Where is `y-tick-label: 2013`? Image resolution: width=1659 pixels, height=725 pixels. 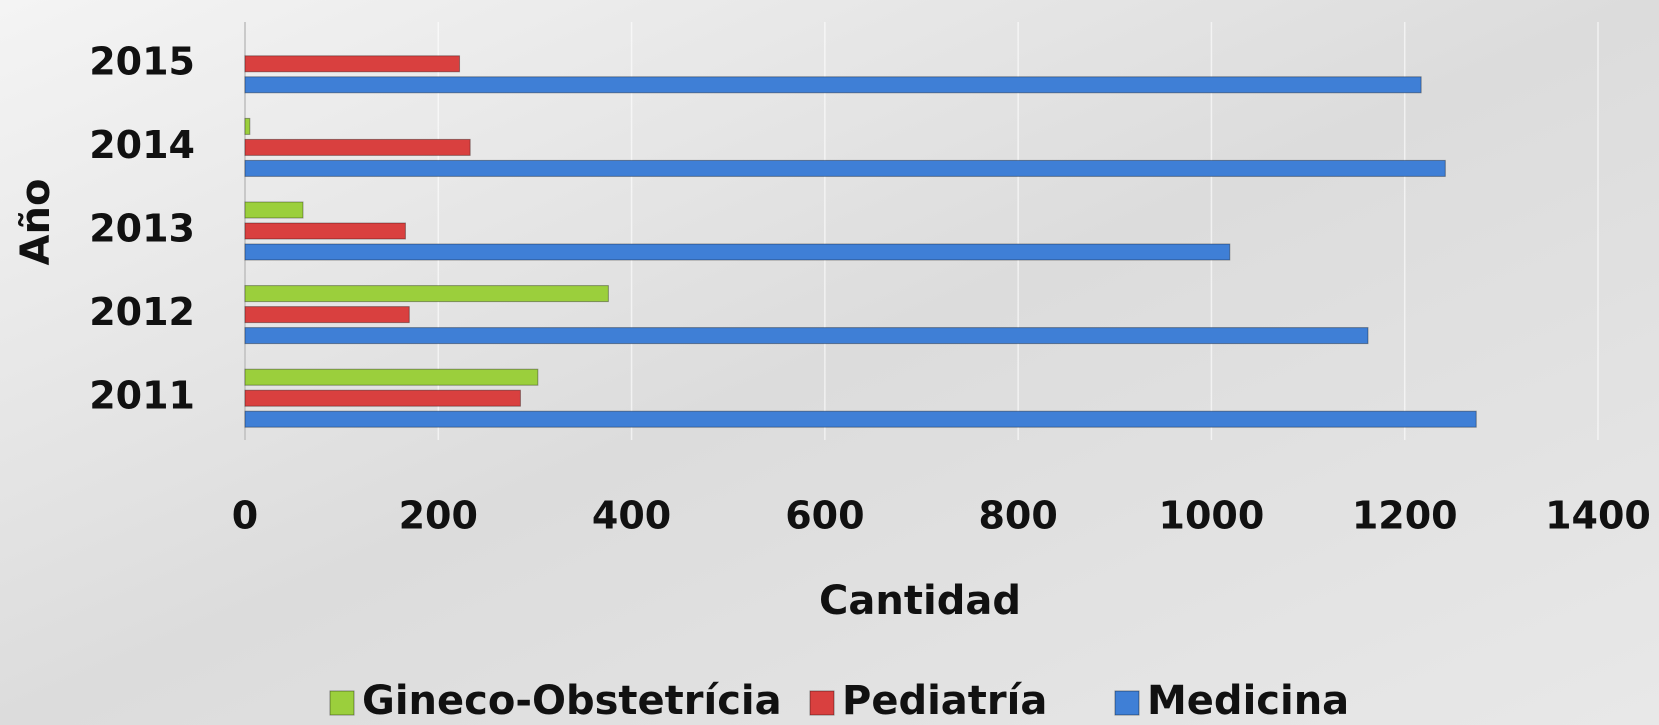
y-tick-label: 2013 is located at coordinates (142, 229).